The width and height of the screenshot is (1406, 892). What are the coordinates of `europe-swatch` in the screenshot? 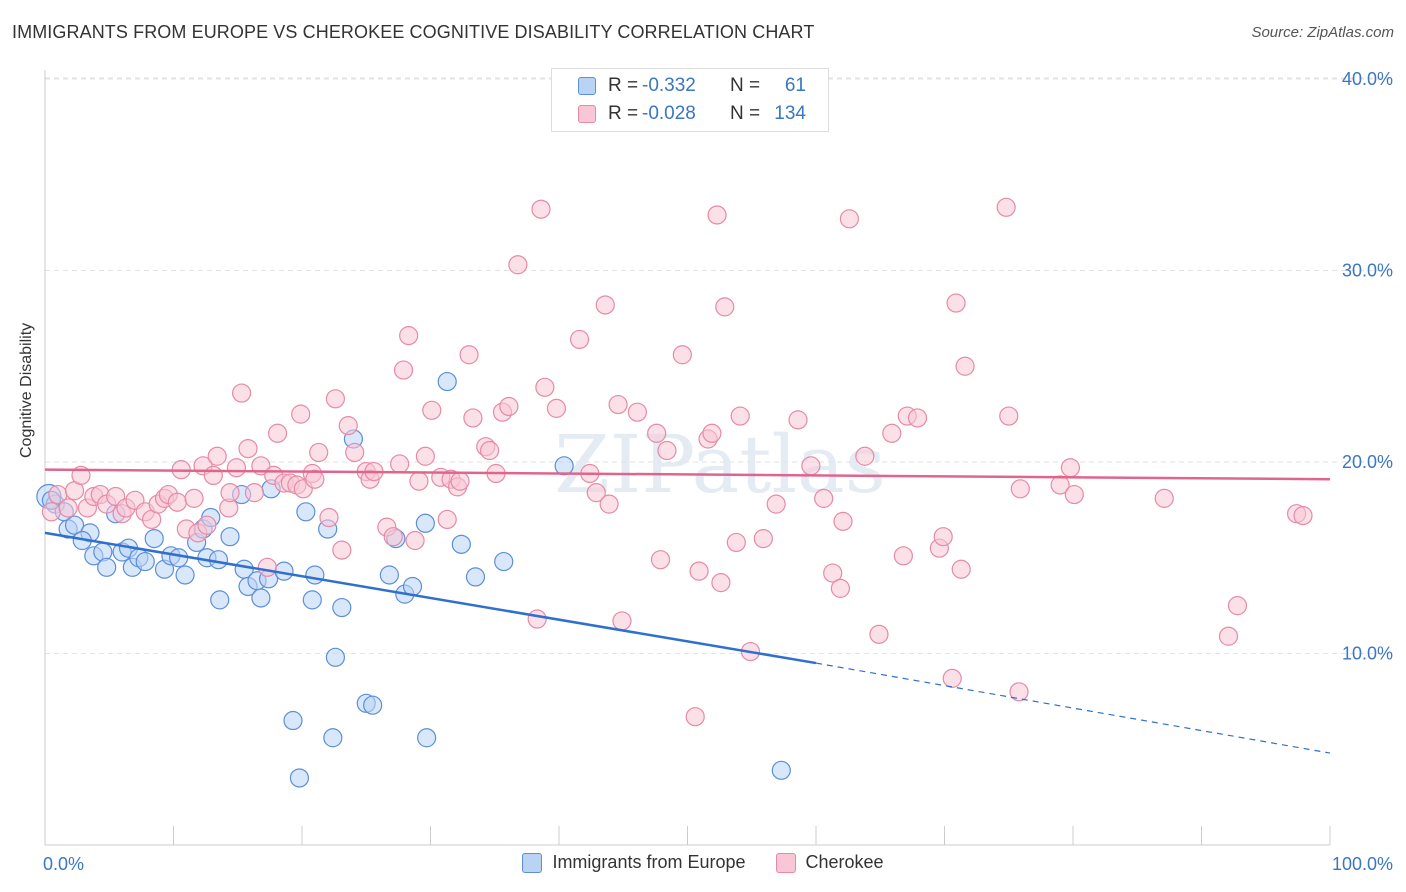 It's located at (587, 86).